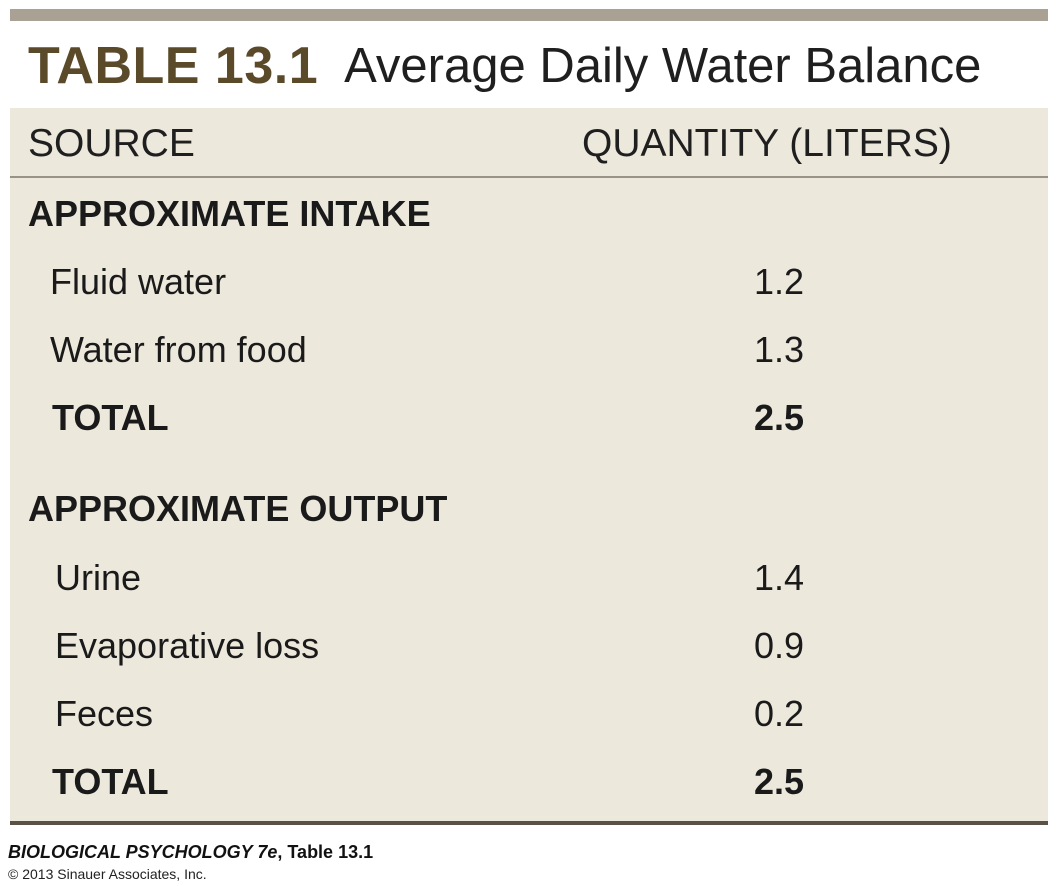  Describe the element at coordinates (767, 143) in the screenshot. I see `header-quantity: QUANTITY (LITERS)` at that location.